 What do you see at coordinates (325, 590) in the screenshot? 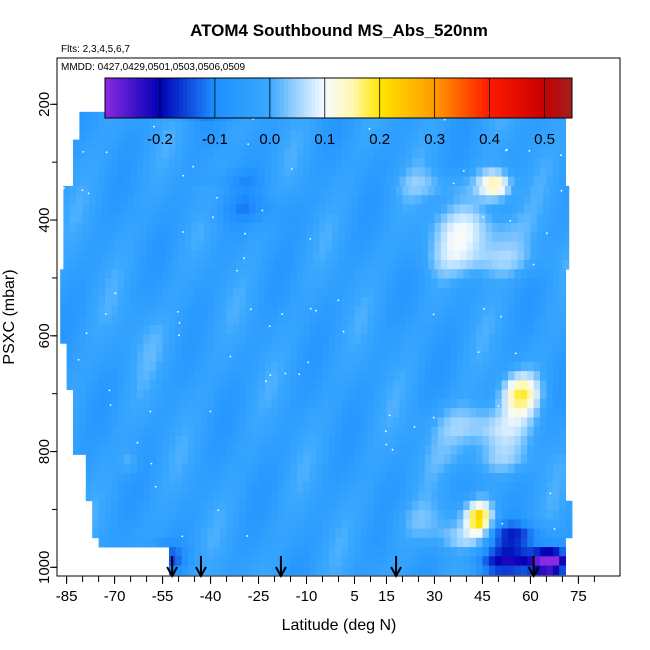
I see `x-axis: -85 -70 -55 -40 -25 -10 5 15 30 45 60 75` at bounding box center [325, 590].